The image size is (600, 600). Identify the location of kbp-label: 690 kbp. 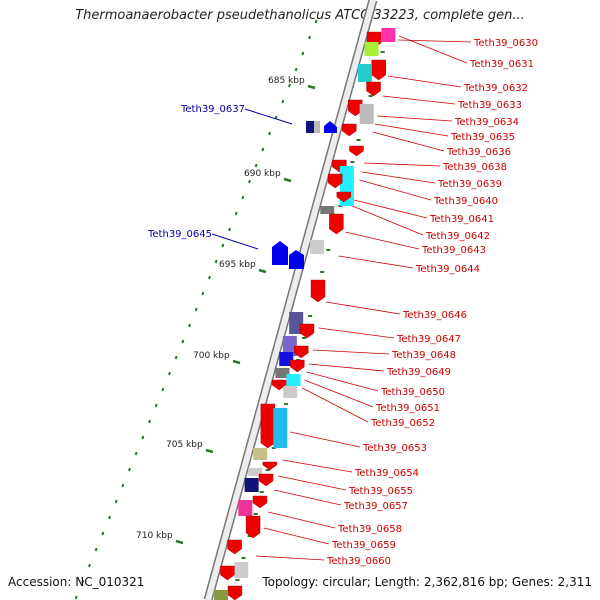
(262, 174).